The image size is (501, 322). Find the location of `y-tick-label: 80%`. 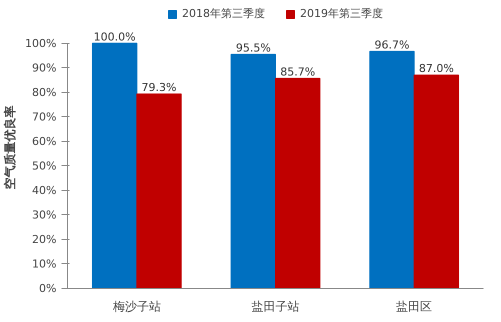

y-tick-label: 80% is located at coordinates (44, 92).